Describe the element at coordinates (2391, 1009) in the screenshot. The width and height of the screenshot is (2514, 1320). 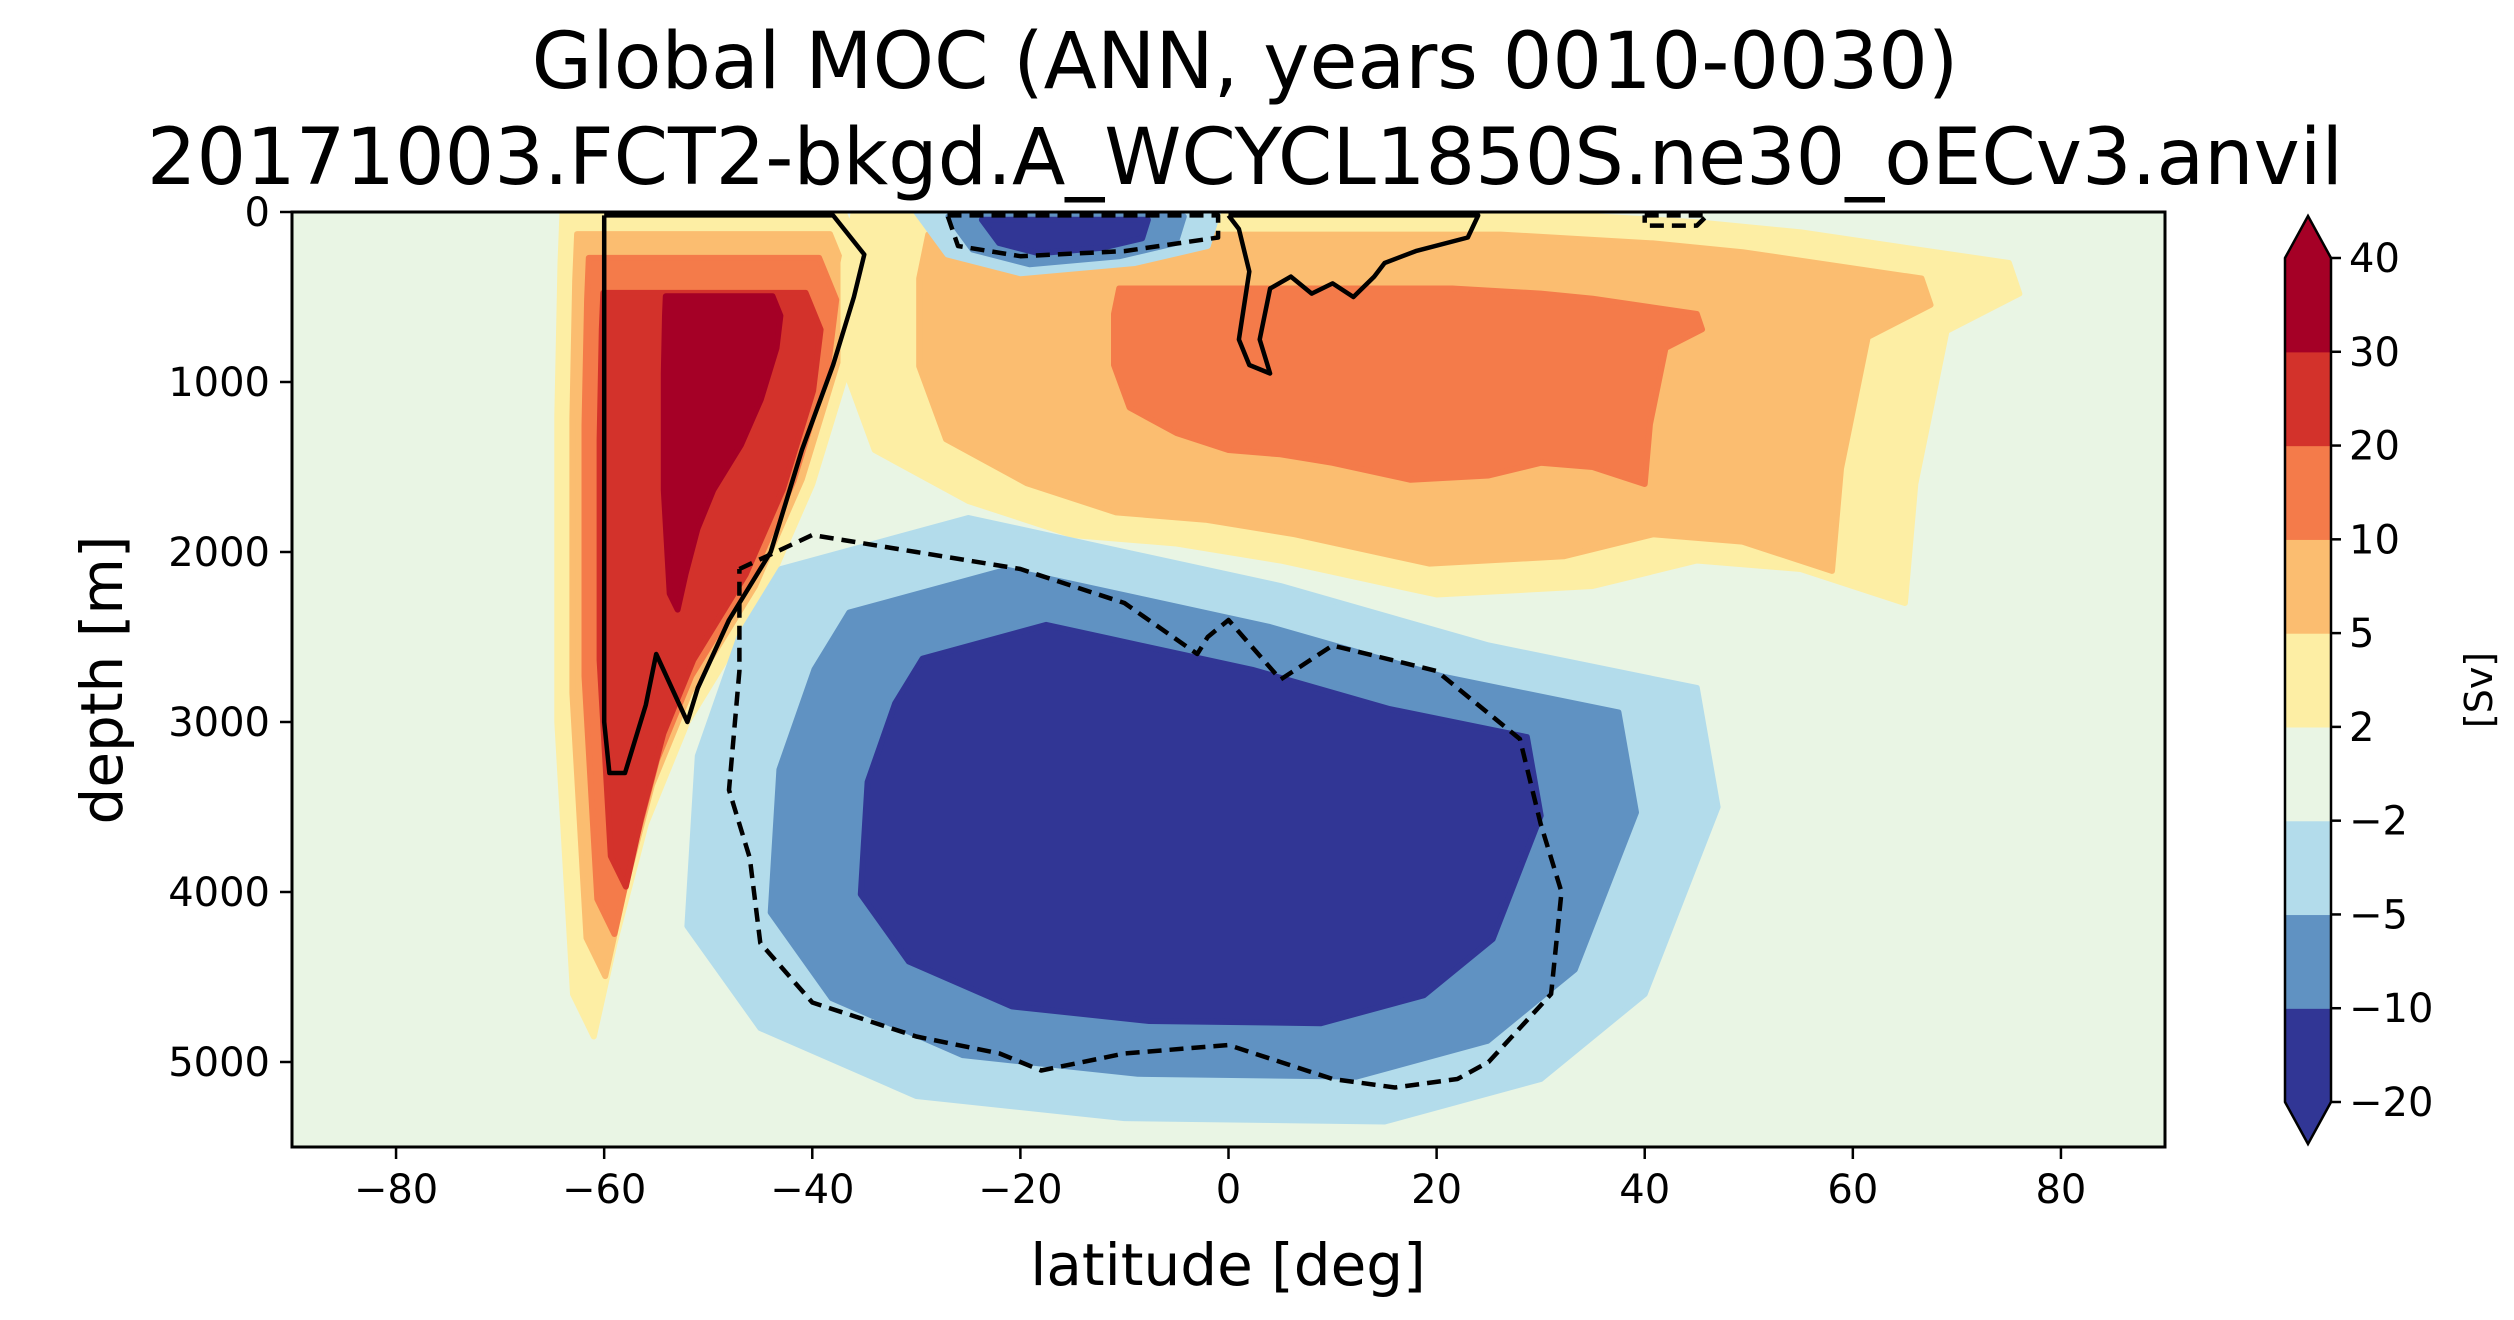
I see `colorbar-tick-label: −10` at that location.